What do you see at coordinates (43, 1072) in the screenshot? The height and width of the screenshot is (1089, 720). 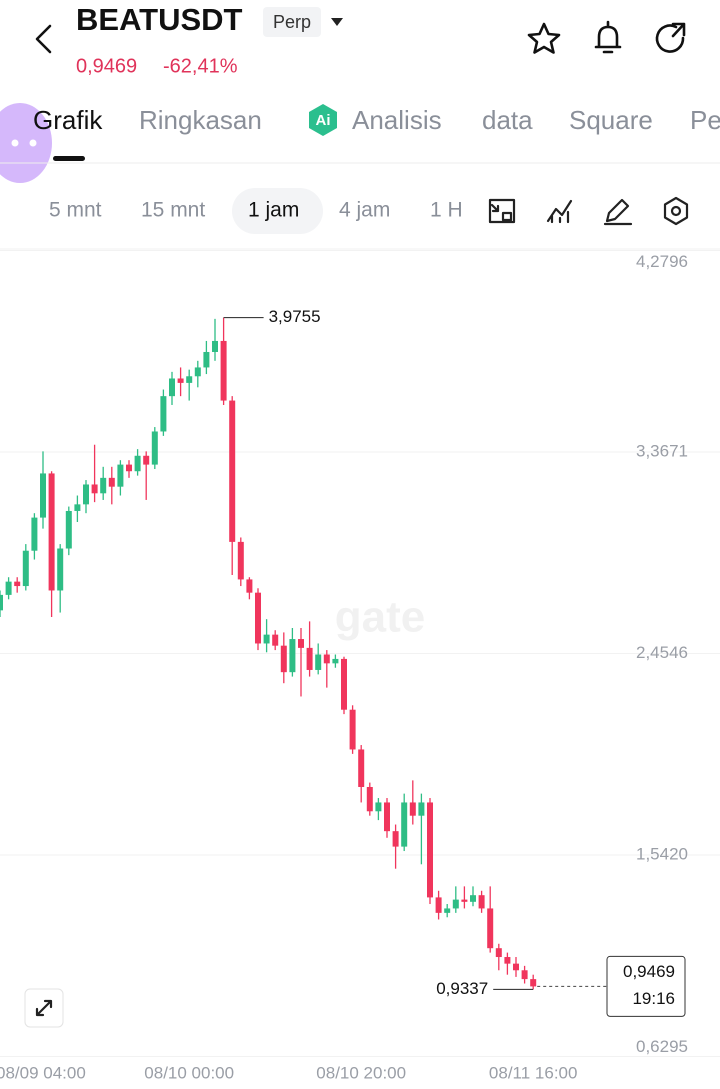 I see `x-tick-label: 08/09 04:00` at bounding box center [43, 1072].